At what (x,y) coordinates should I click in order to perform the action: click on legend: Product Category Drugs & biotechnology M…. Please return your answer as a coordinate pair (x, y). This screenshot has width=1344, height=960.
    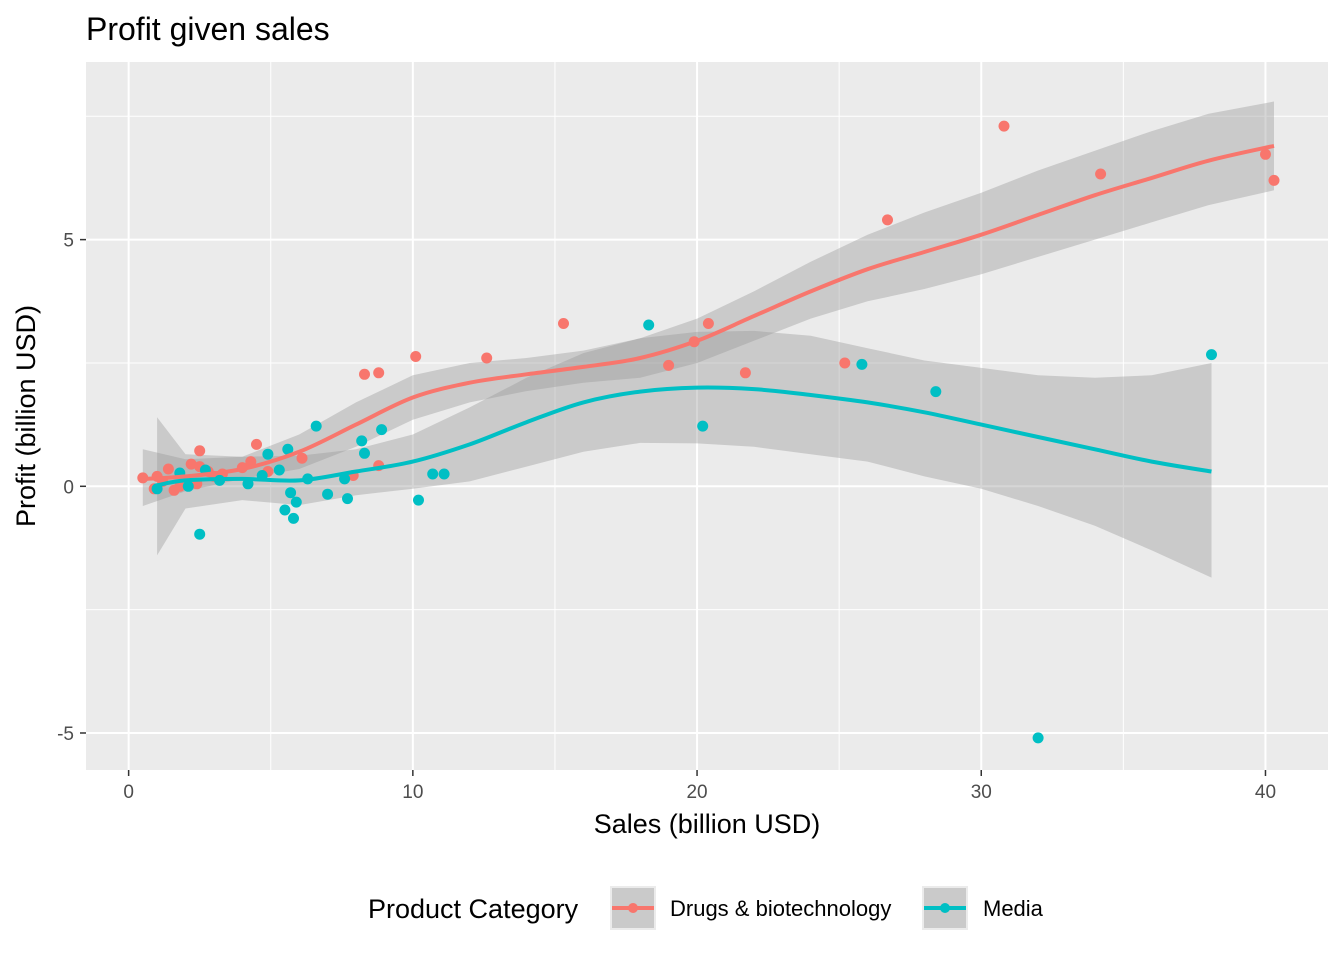
    Looking at the image, I should click on (706, 908).